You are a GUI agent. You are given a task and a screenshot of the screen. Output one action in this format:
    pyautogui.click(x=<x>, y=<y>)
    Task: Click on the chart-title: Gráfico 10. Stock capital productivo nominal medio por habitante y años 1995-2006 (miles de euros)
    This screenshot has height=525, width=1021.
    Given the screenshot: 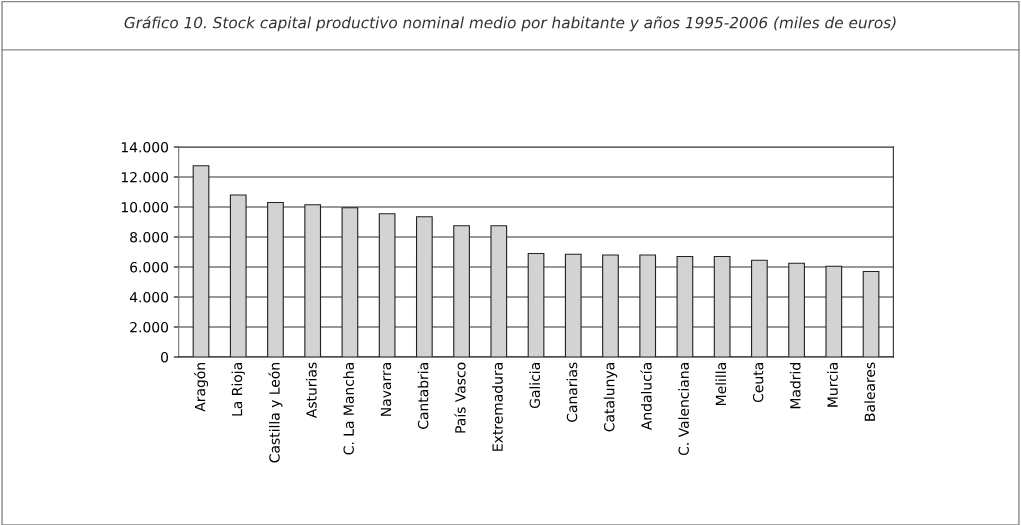 What is the action you would take?
    pyautogui.click(x=510, y=23)
    